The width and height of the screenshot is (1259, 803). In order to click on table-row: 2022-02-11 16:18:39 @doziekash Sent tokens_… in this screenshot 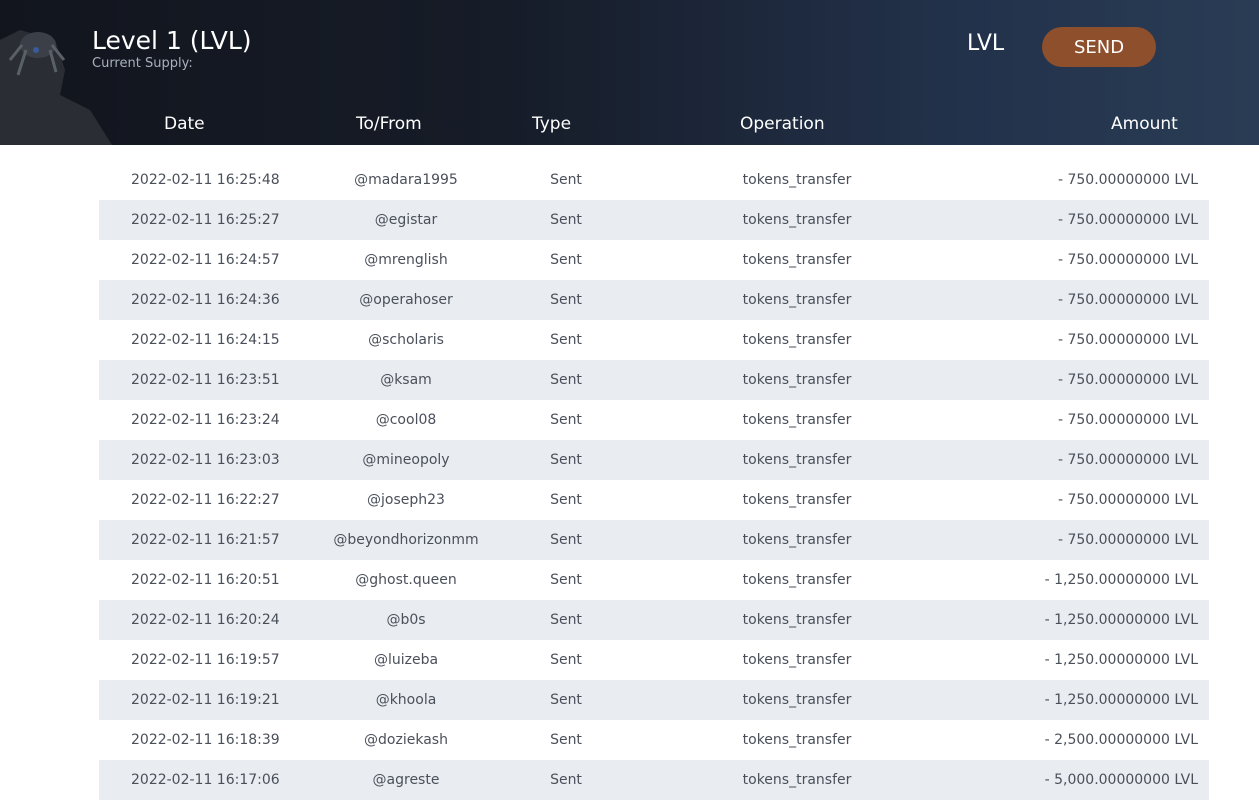, I will do `click(664, 740)`.